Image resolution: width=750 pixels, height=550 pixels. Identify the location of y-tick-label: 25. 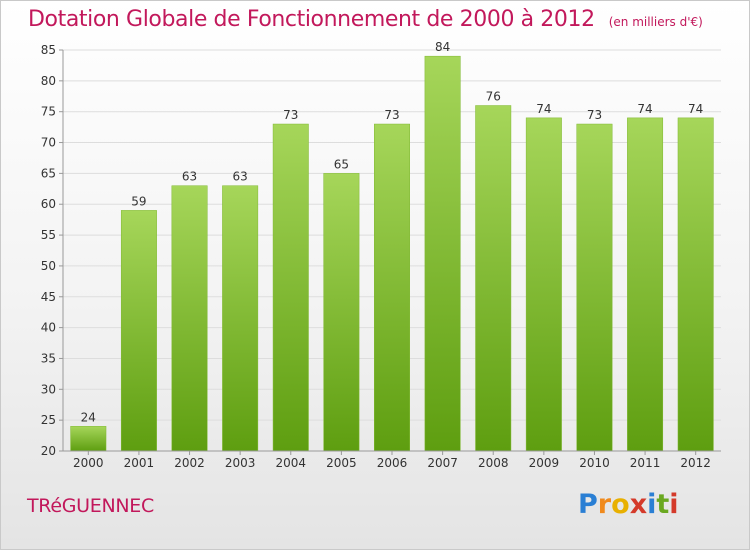
(48, 420).